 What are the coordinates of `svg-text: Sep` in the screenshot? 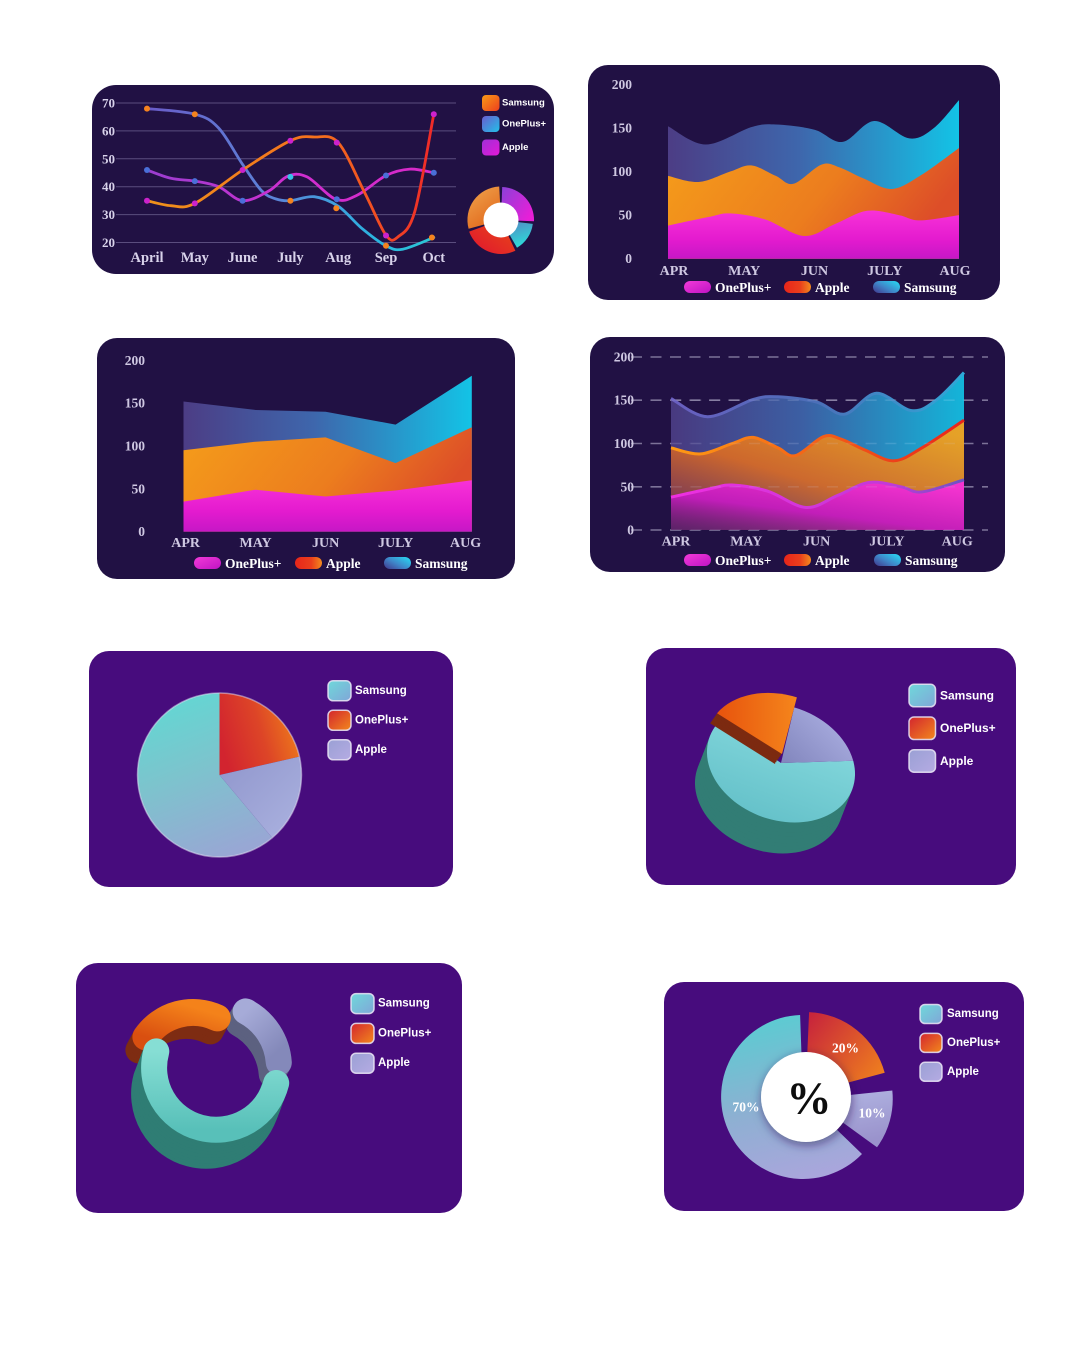 It's located at (386, 258).